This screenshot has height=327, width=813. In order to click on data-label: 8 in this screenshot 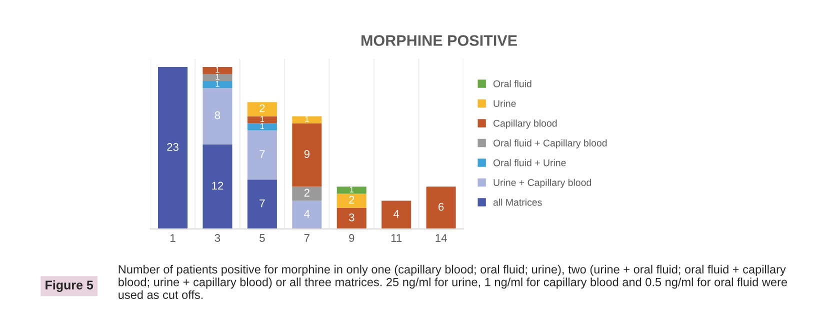, I will do `click(217, 115)`.